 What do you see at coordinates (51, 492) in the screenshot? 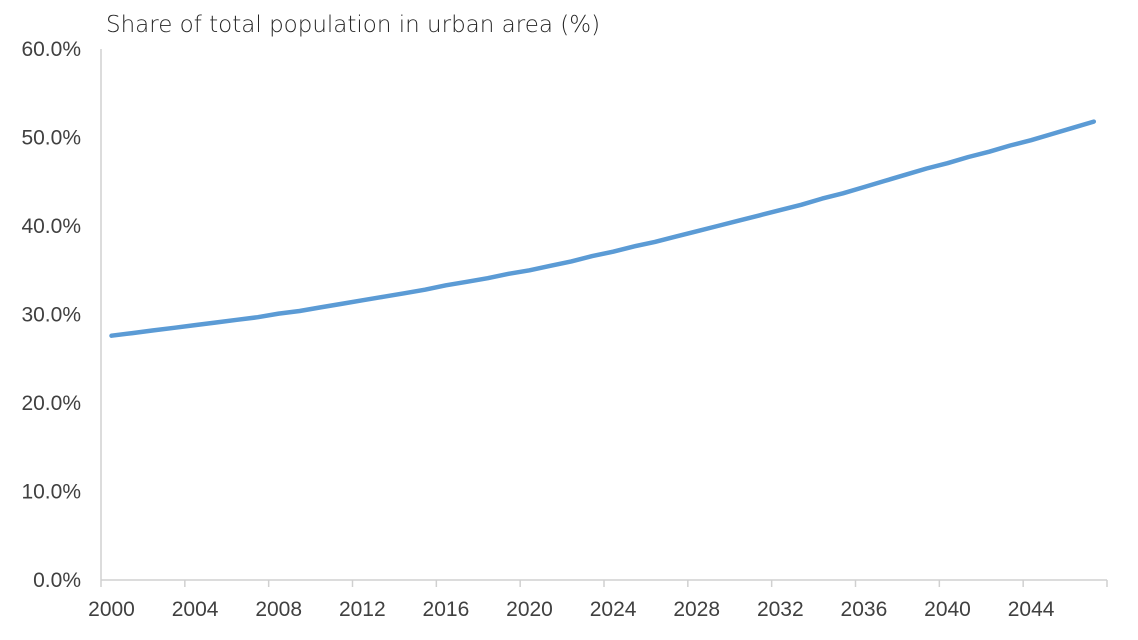
I see `y-tick-label: 10.0%` at bounding box center [51, 492].